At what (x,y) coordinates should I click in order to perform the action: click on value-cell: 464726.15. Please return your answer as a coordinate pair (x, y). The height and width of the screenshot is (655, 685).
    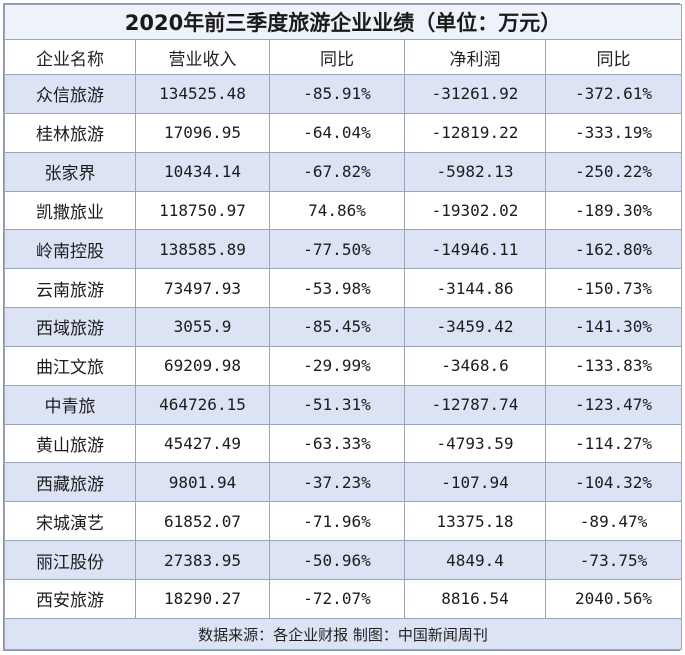
    Looking at the image, I should click on (202, 404).